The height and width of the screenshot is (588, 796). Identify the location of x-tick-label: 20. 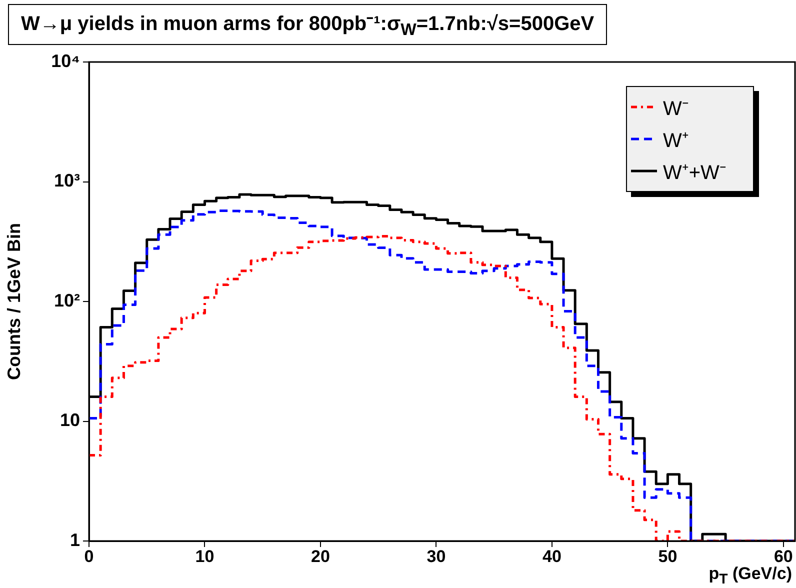
(320, 556).